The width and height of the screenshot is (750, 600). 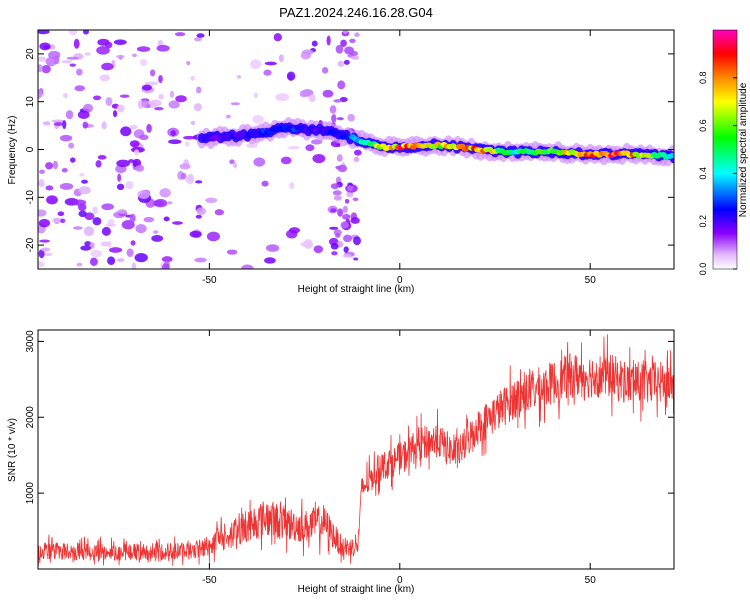 What do you see at coordinates (591, 280) in the screenshot?
I see `x-tick-label: 50` at bounding box center [591, 280].